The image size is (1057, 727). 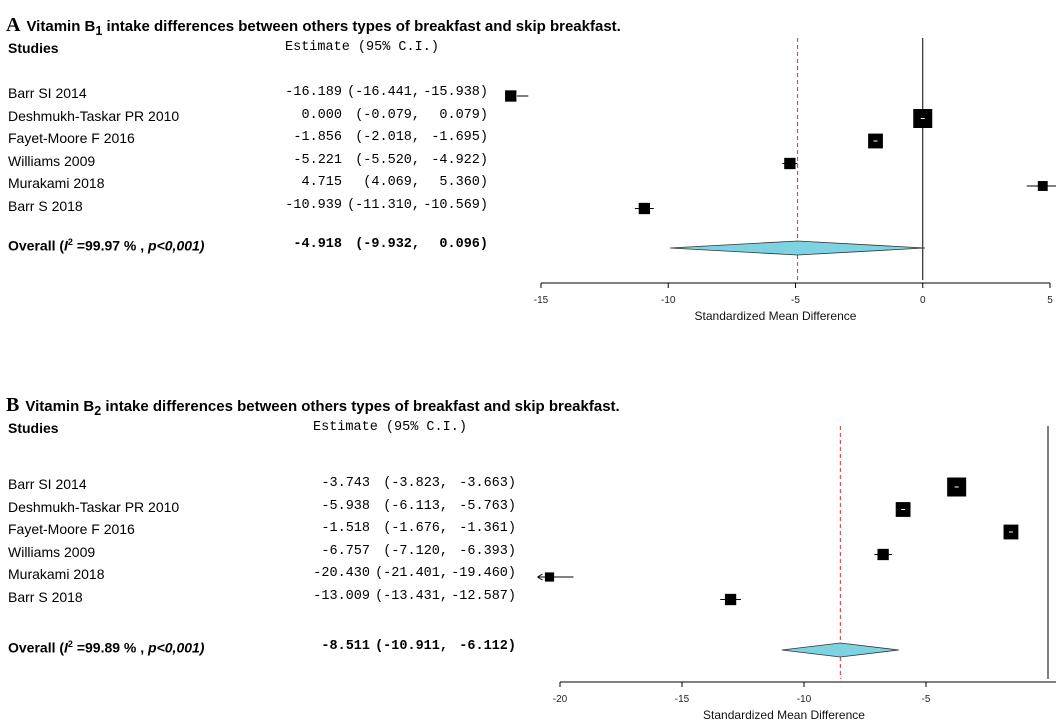 What do you see at coordinates (387, 160) in the screenshot?
I see `ci-lower: (-5.520,` at bounding box center [387, 160].